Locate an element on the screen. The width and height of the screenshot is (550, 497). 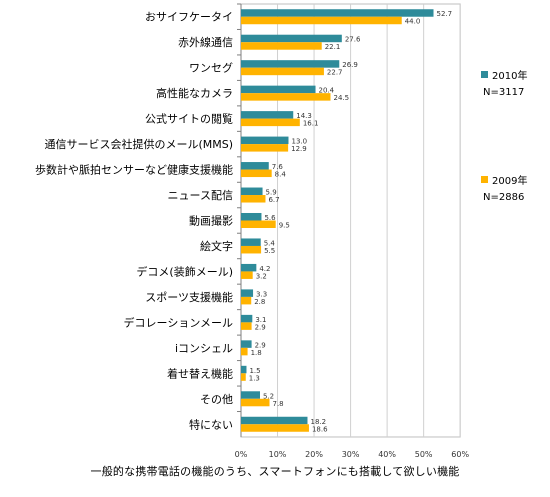
legend-label: N=3117 is located at coordinates (503, 92).